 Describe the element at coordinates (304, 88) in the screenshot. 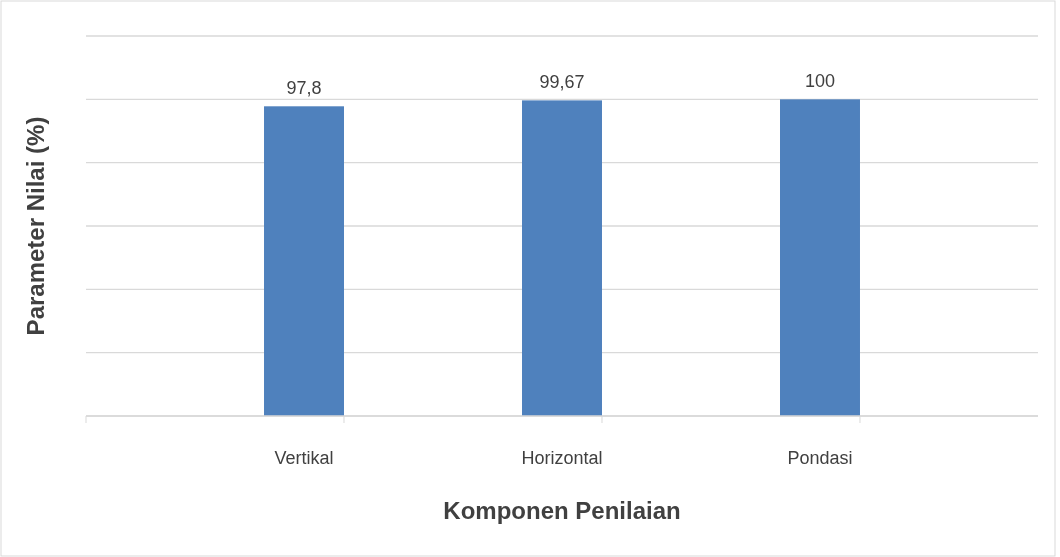

I see `data-label: 97,8` at that location.